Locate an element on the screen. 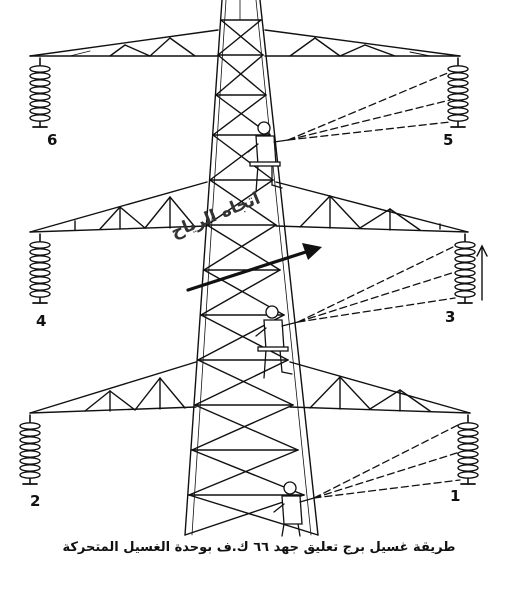  worker-middle is located at coordinates (277, 342).